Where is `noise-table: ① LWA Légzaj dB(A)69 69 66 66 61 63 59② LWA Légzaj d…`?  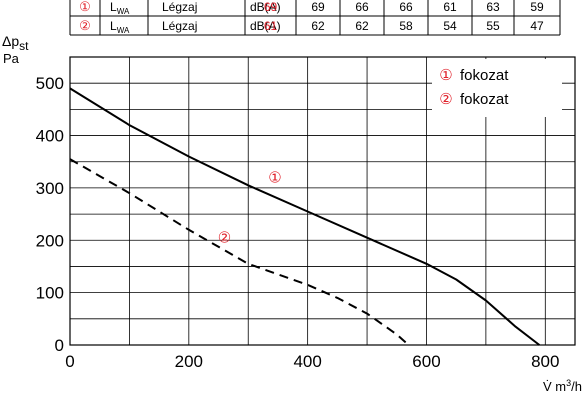
noise-table: ① LWA Légzaj dB(A)69 69 66 66 61 63 59② LWA Légzaj d… is located at coordinates (315, 18).